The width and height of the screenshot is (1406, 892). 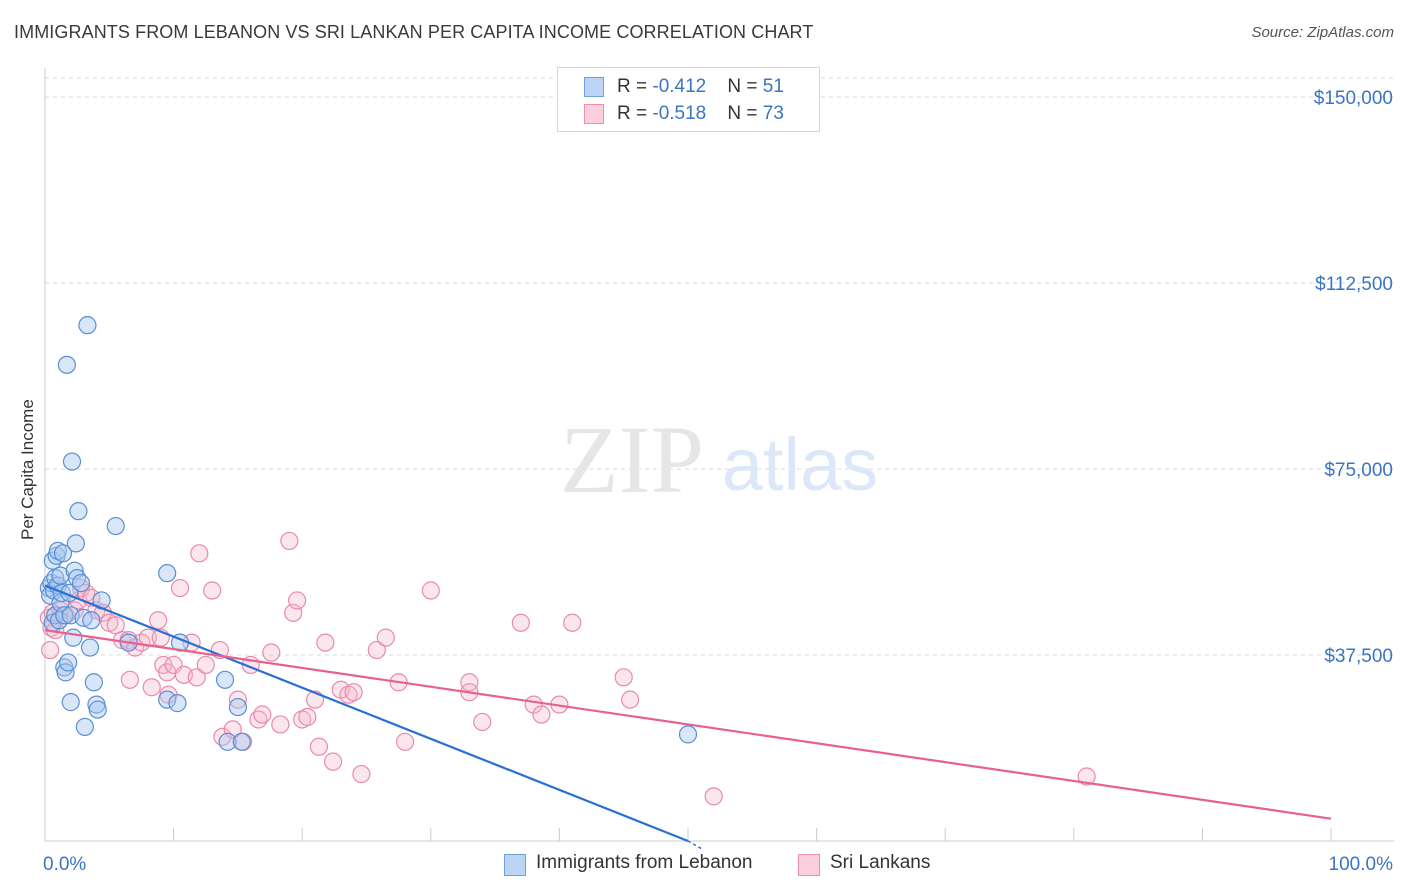 I want to click on legend-swatch-srilanka, so click(x=594, y=114).